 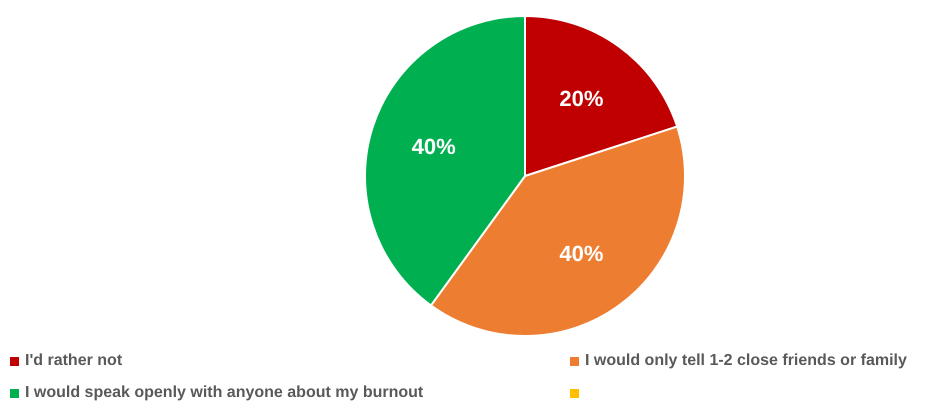 What do you see at coordinates (73, 361) in the screenshot?
I see `legend-label: I'd rather not` at bounding box center [73, 361].